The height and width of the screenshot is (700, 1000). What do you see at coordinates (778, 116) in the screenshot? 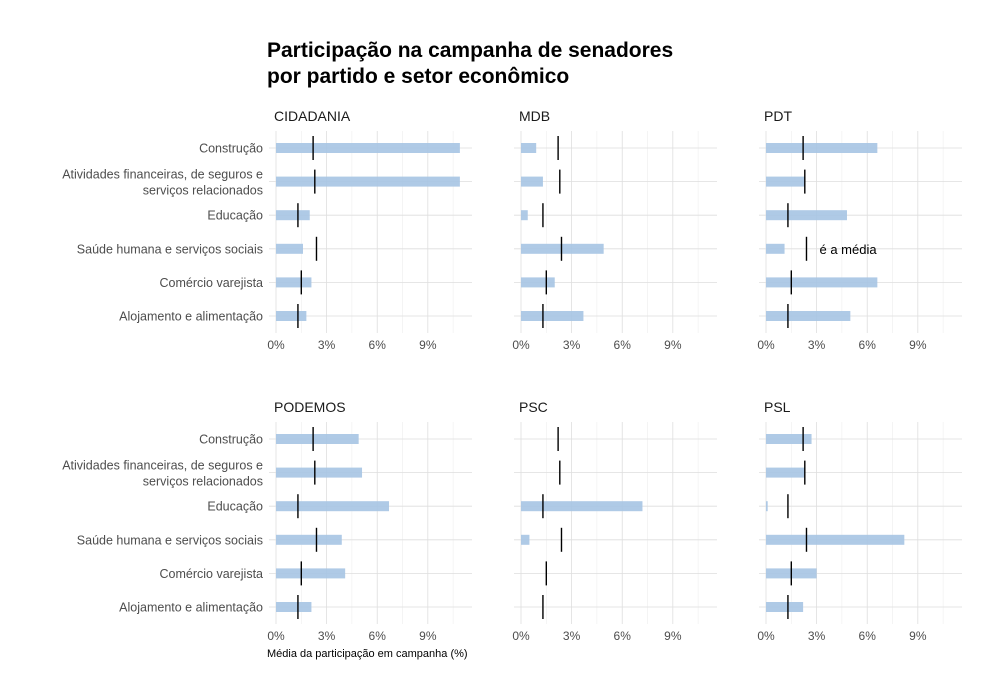
I see `panel-title: PDT` at bounding box center [778, 116].